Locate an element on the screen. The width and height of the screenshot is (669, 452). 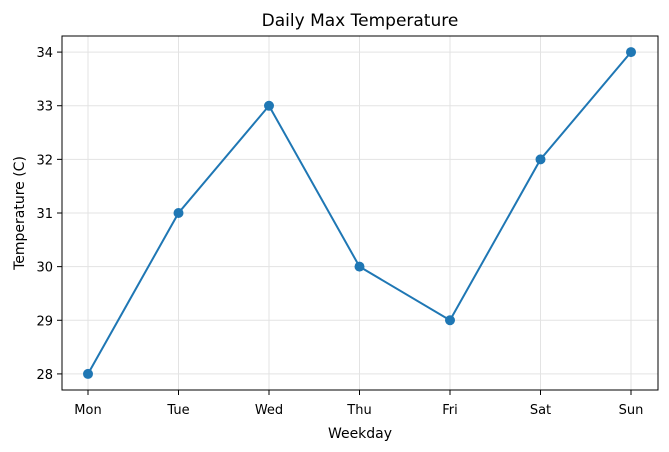
y-tick-label: 28 is located at coordinates (44, 375).